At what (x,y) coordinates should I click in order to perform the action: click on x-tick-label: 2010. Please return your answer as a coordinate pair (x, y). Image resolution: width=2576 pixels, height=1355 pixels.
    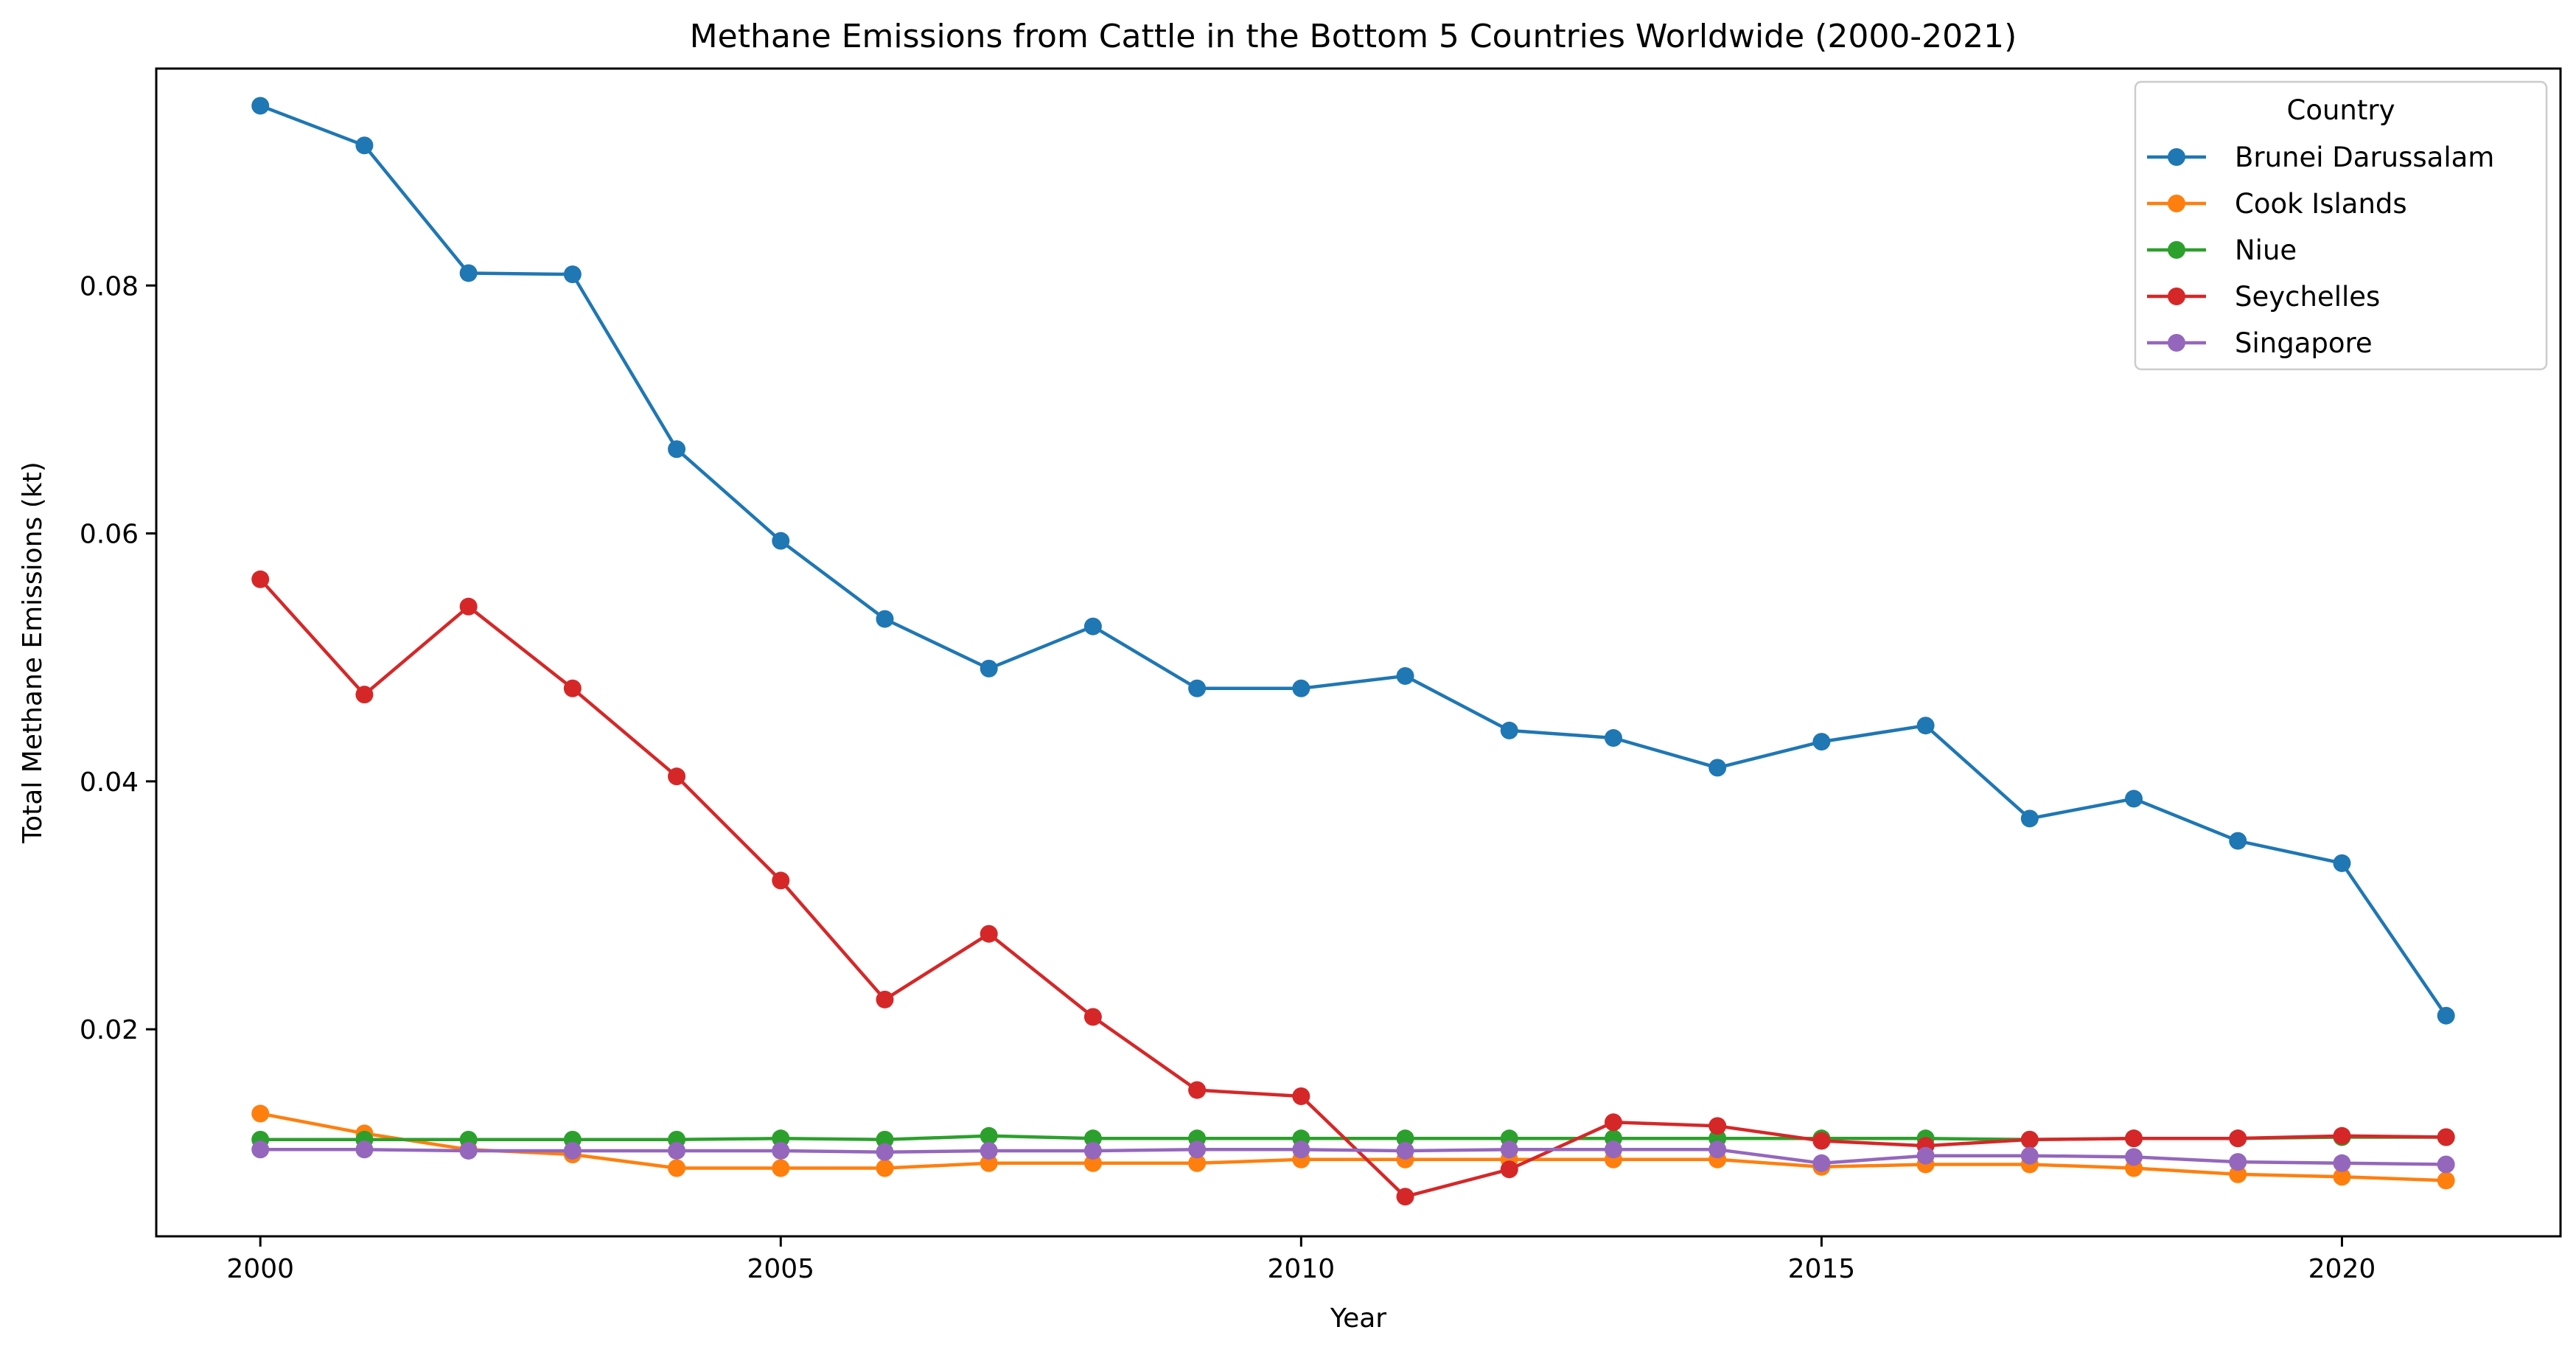
    Looking at the image, I should click on (1302, 1269).